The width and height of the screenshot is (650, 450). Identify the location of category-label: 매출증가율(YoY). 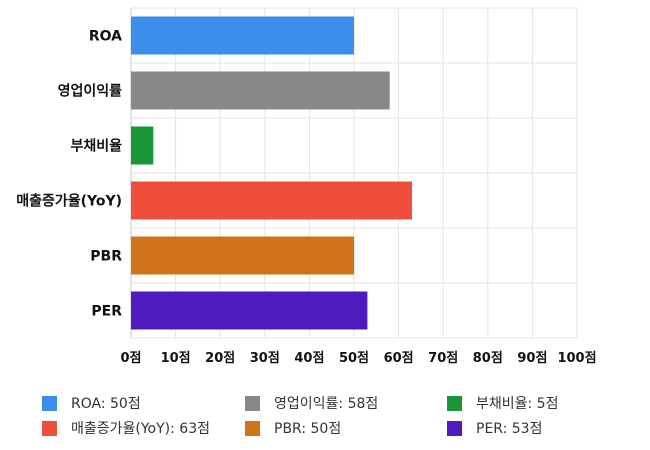
(69, 201).